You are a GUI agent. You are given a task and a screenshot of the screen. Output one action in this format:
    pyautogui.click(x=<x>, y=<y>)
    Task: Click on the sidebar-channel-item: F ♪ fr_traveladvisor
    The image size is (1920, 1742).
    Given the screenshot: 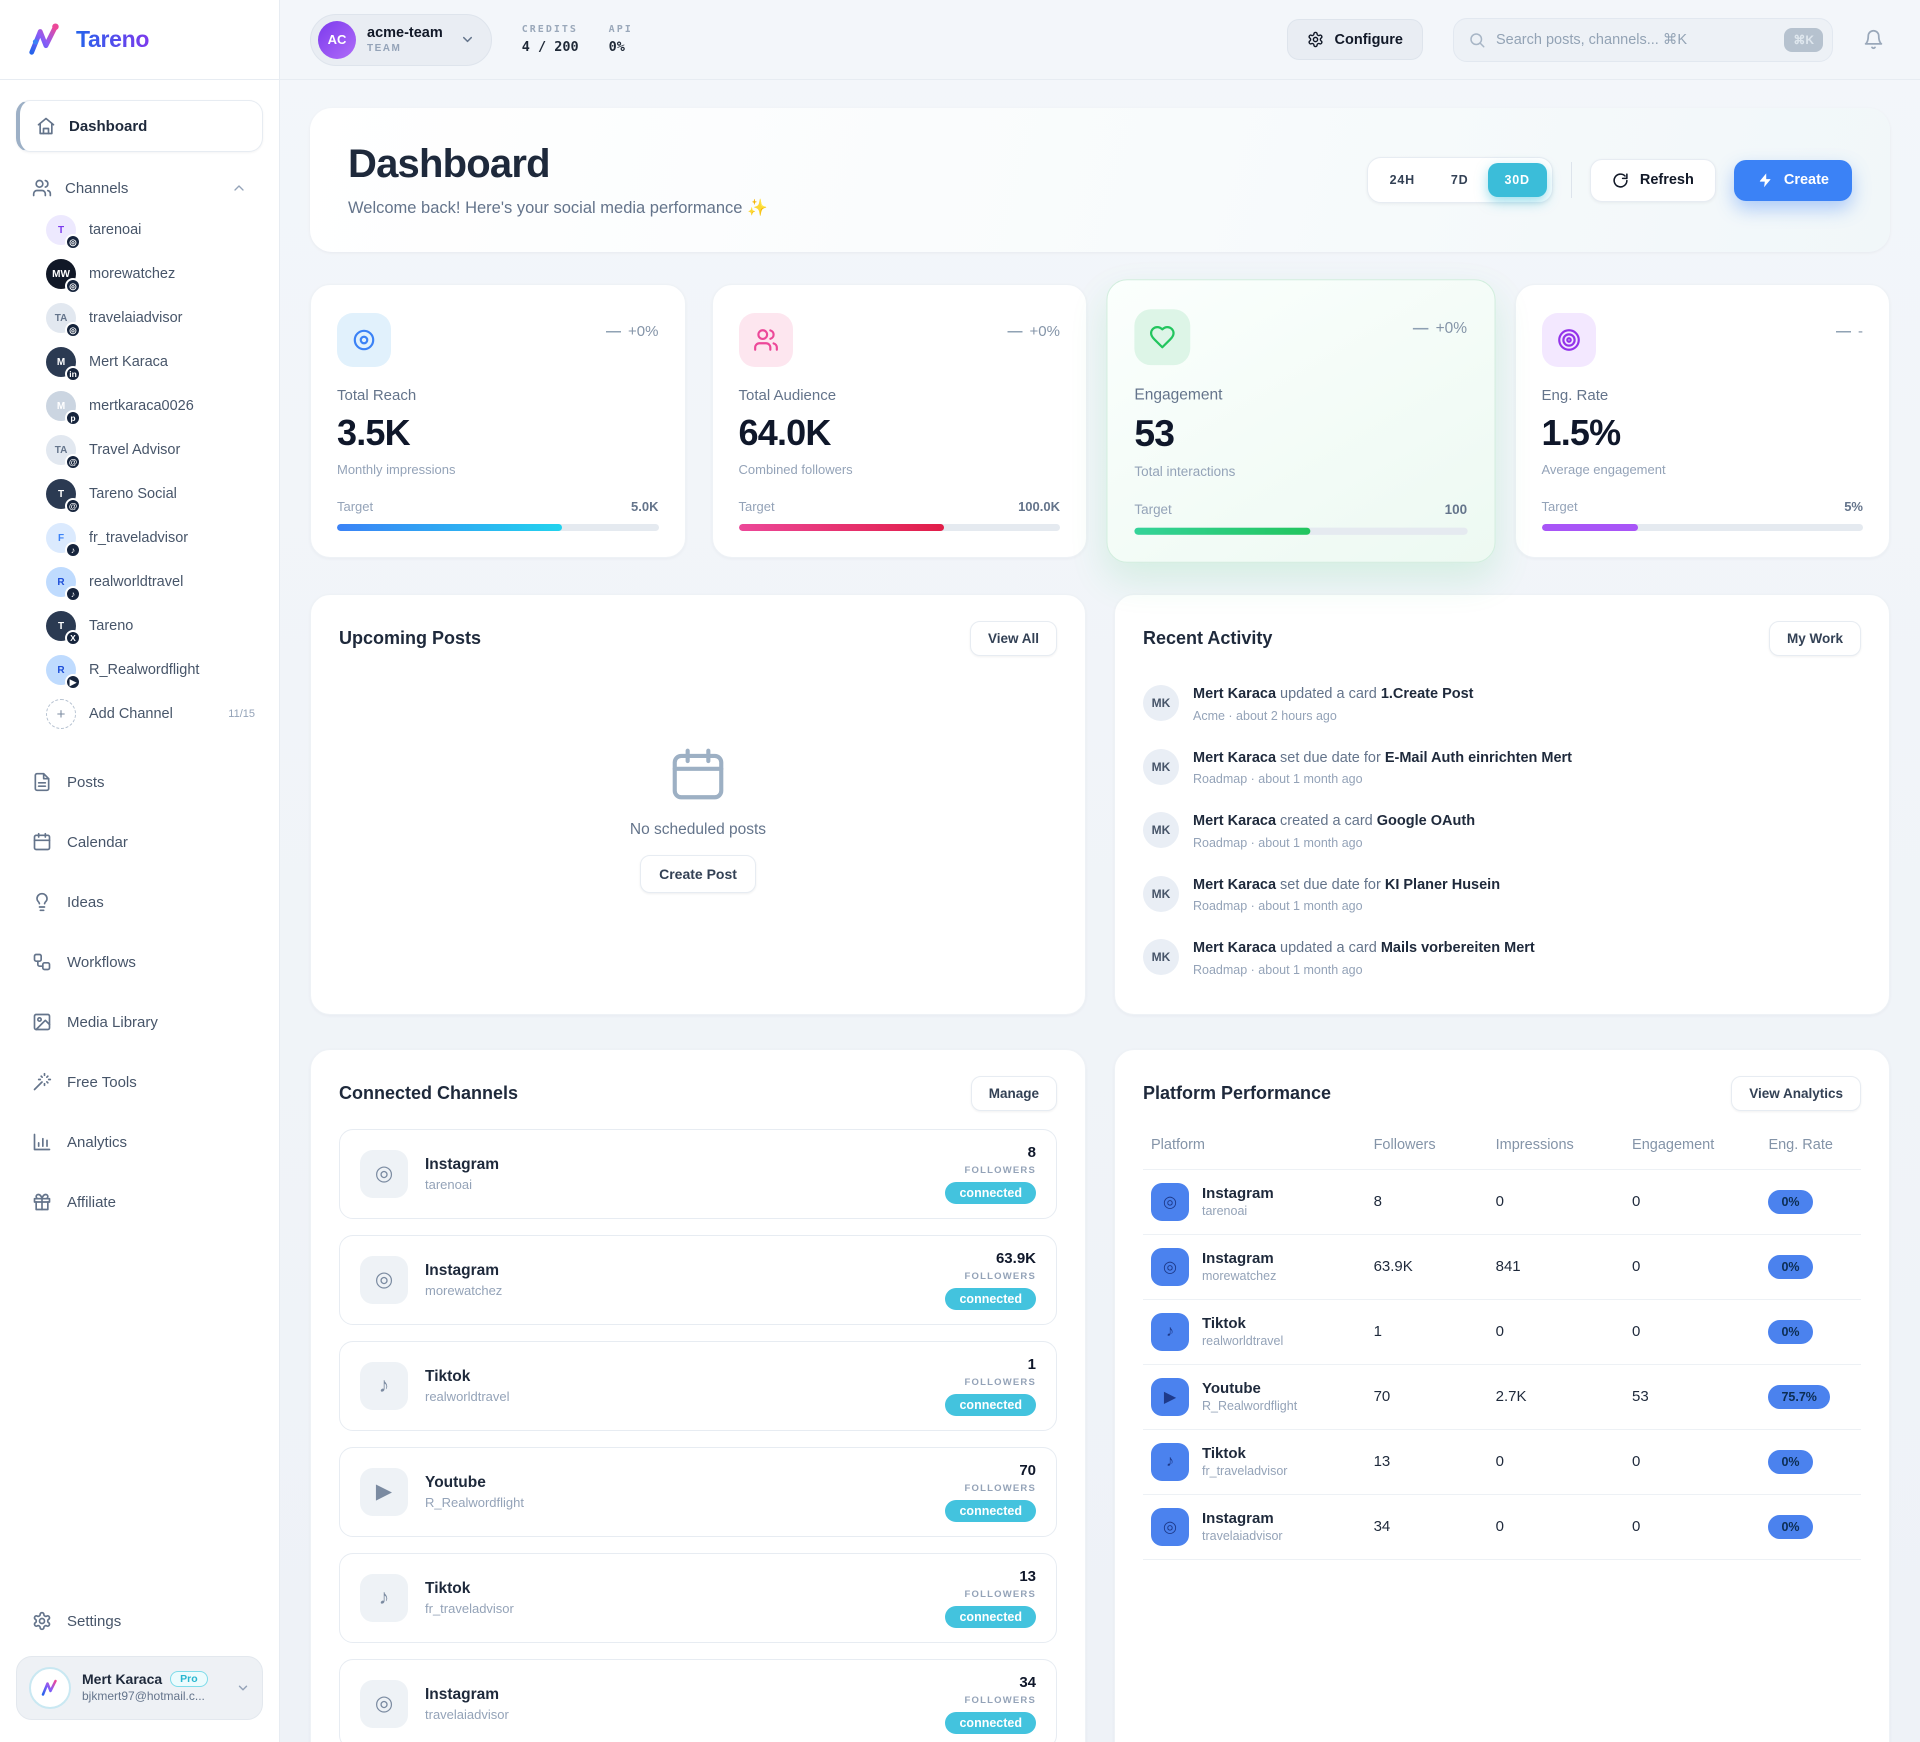 What is the action you would take?
    pyautogui.click(x=139, y=538)
    